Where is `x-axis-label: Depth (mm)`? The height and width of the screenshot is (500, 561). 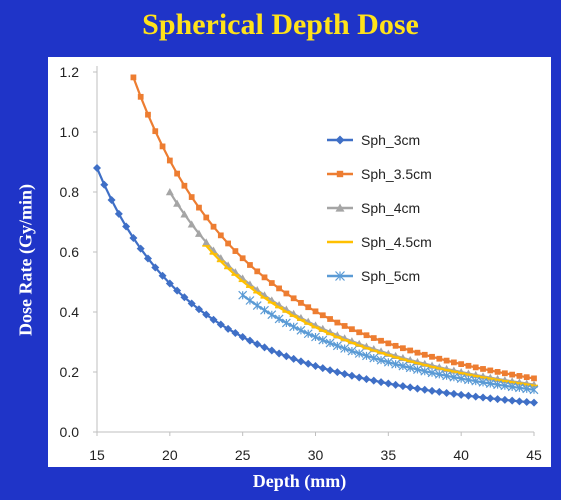
x-axis-label: Depth (mm) is located at coordinates (299, 481).